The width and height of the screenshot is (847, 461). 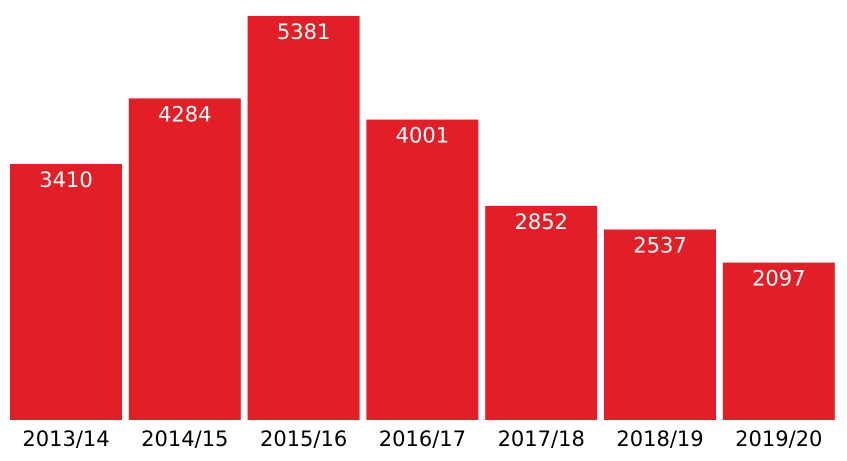 I want to click on data-label-2013-14: 3410, so click(x=65, y=180).